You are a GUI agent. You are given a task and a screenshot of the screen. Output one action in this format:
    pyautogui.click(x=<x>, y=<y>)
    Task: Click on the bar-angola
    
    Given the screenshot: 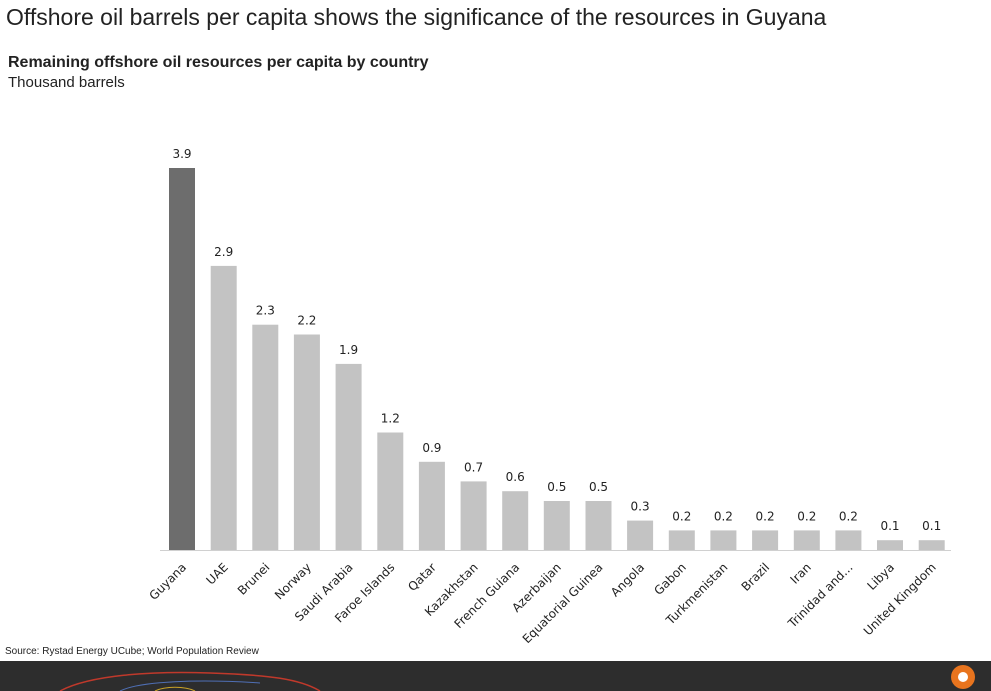 What is the action you would take?
    pyautogui.click(x=640, y=535)
    